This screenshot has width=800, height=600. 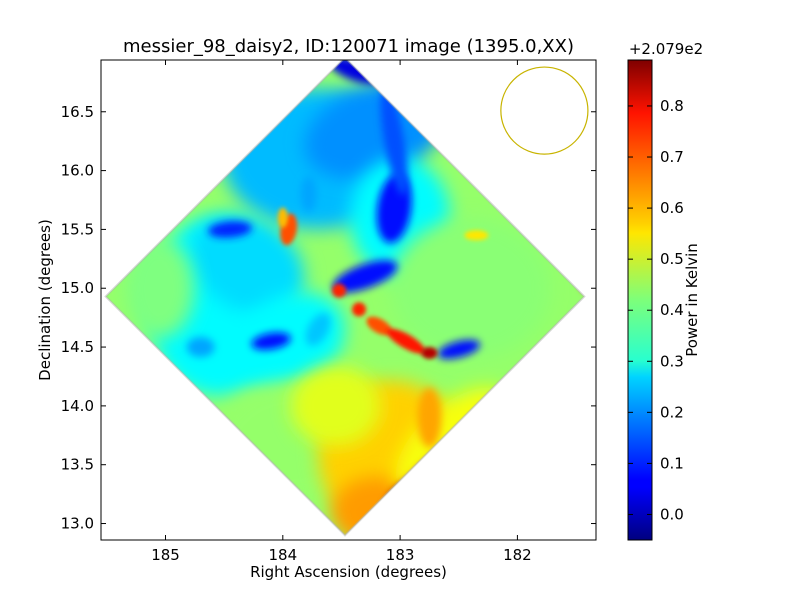 What do you see at coordinates (672, 259) in the screenshot?
I see `colorbar-tick-label: 0.5` at bounding box center [672, 259].